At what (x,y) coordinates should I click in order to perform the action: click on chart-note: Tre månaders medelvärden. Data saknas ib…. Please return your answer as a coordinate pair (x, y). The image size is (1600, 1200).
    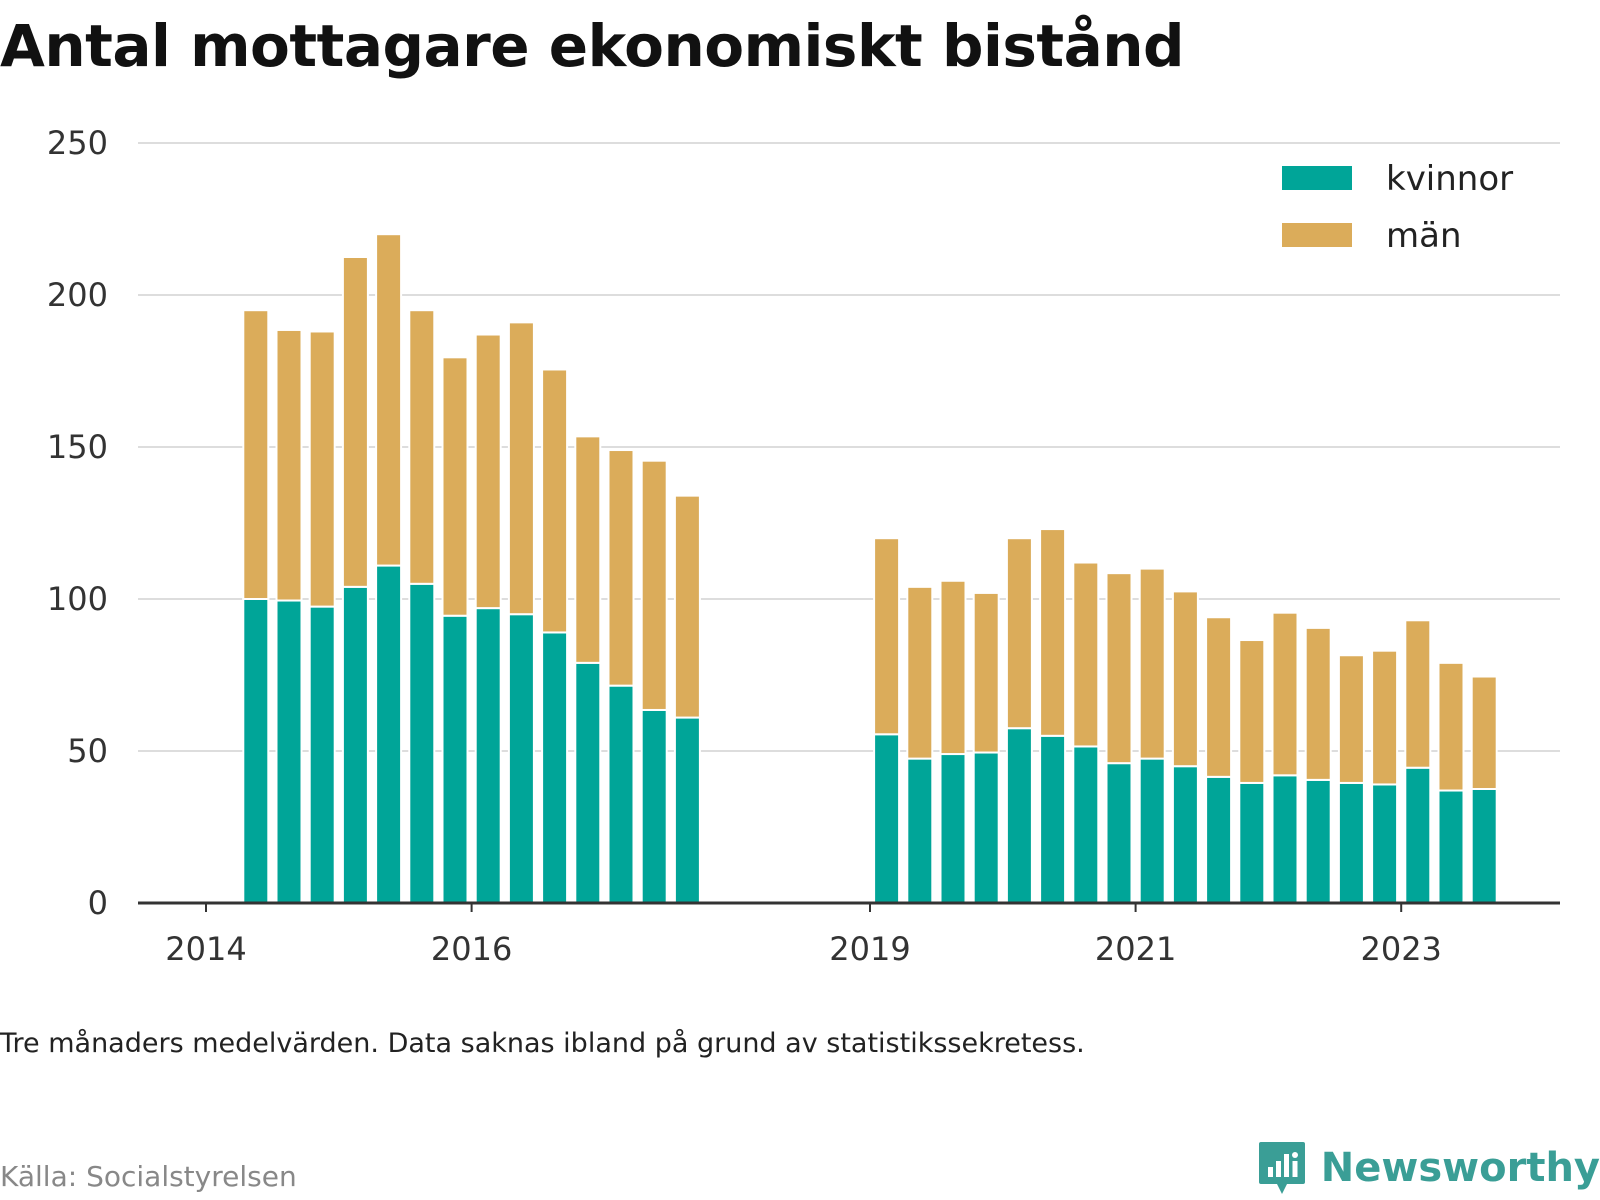
    Looking at the image, I should click on (542, 1043).